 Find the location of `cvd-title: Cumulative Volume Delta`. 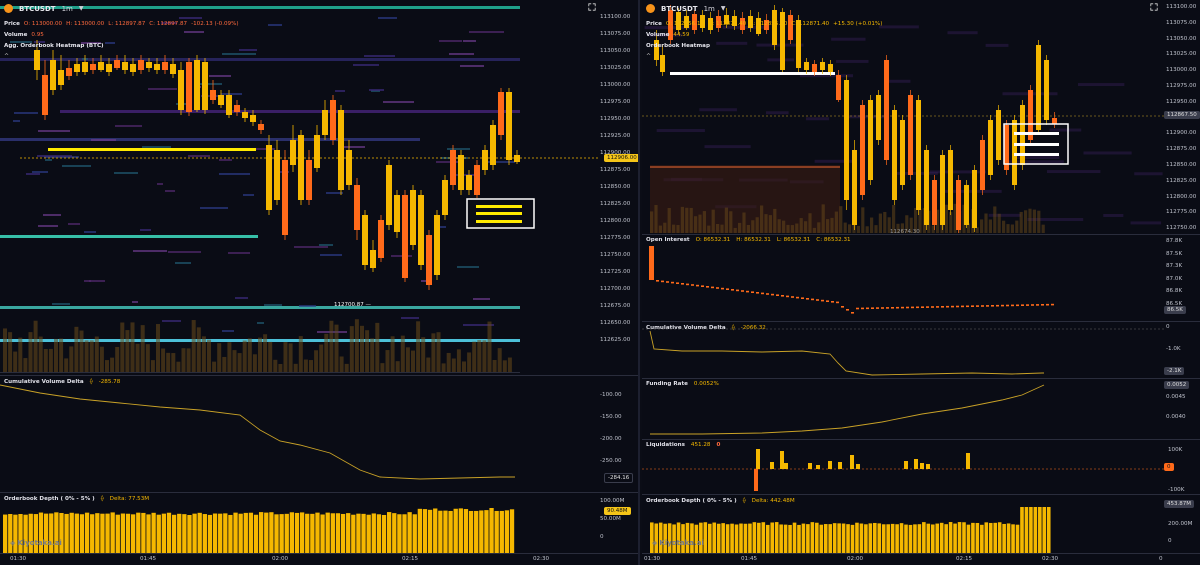

cvd-title: Cumulative Volume Delta is located at coordinates (686, 327).